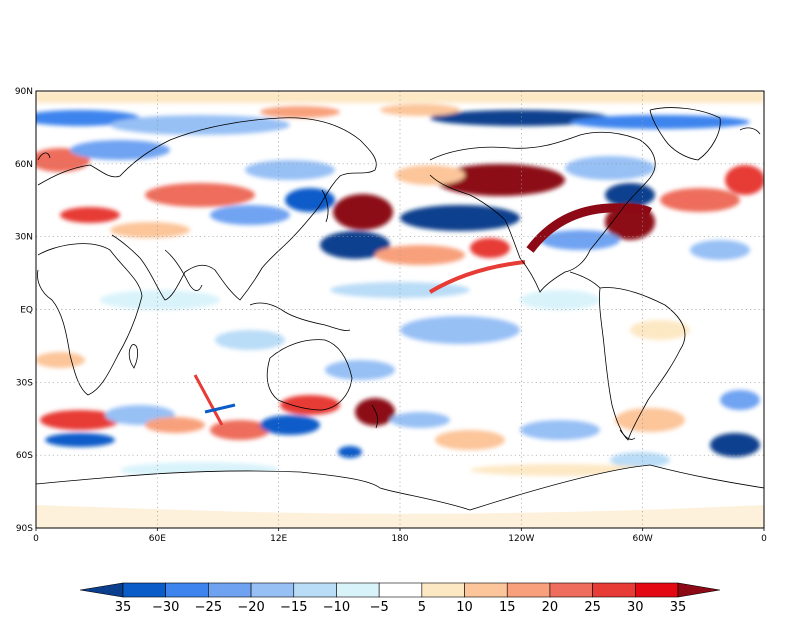 Image resolution: width=800 pixels, height=618 pixels. What do you see at coordinates (165, 607) in the screenshot?
I see `colorbar-tick-label: −30` at bounding box center [165, 607].